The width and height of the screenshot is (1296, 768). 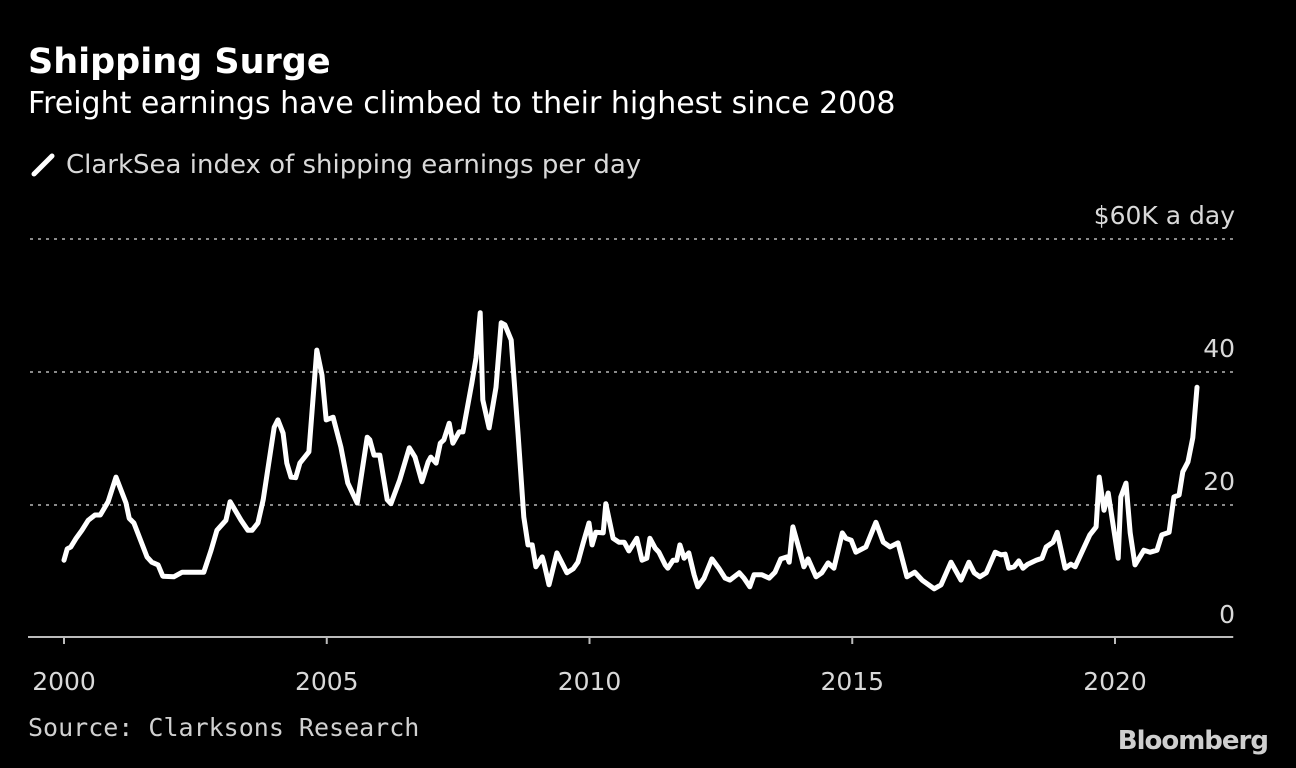 I want to click on x-tick-label: 2020, so click(x=1115, y=681).